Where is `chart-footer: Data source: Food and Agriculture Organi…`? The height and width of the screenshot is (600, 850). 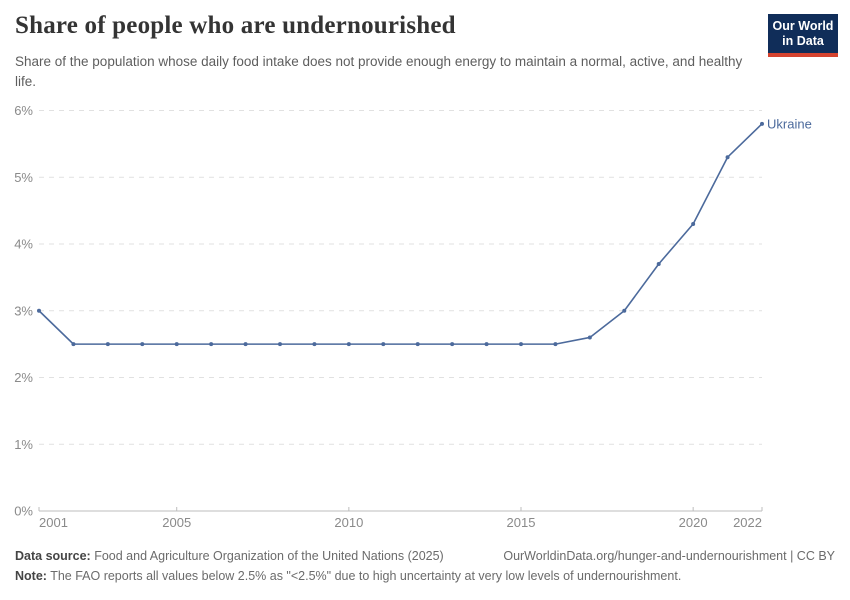
chart-footer: Data source: Food and Agriculture Organi… is located at coordinates (425, 566).